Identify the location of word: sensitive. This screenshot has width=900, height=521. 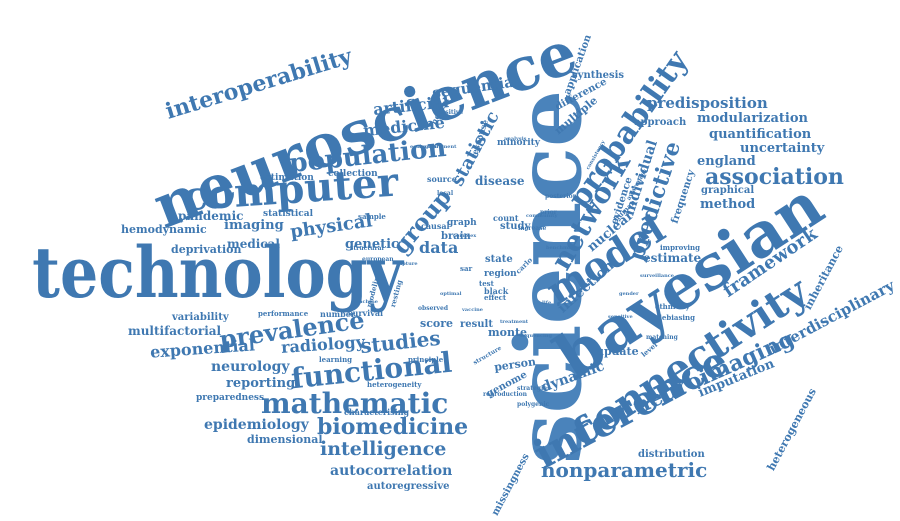
(620, 317).